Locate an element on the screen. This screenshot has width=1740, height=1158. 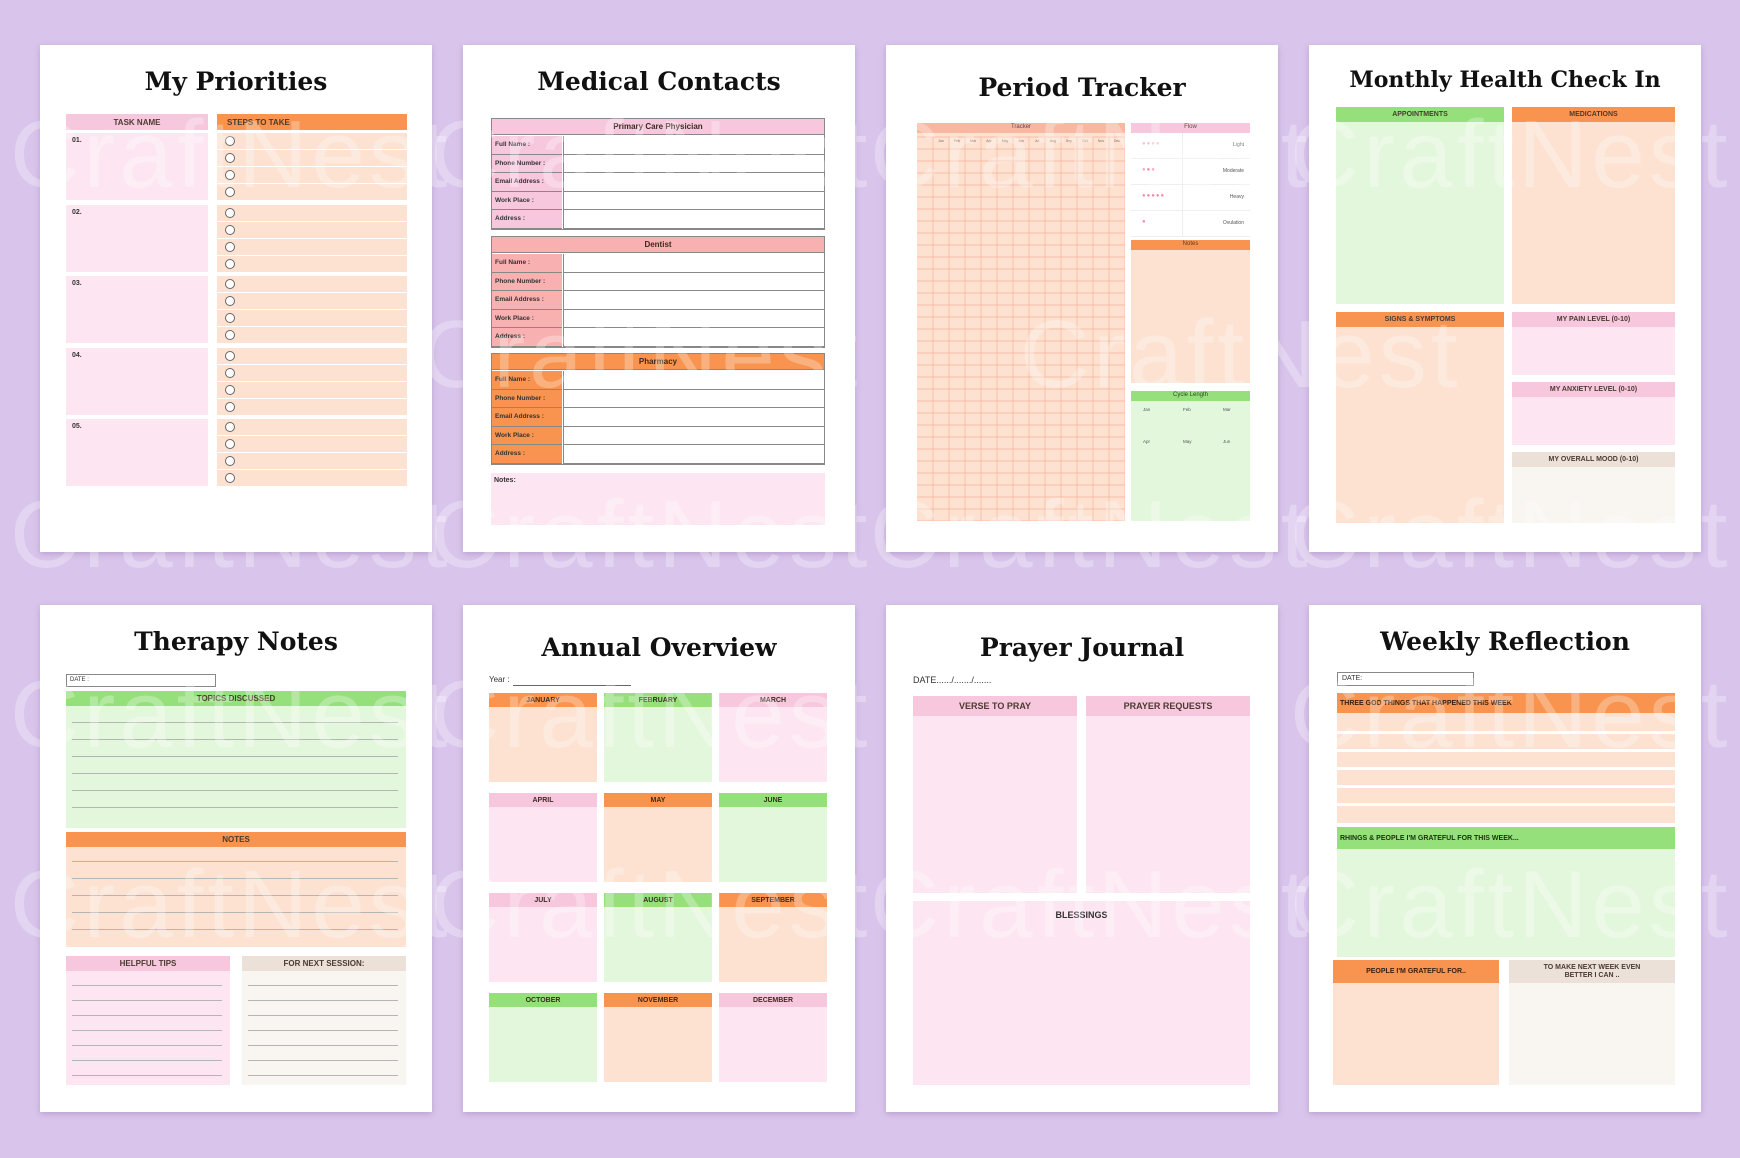
mood-box is located at coordinates (1593, 495).